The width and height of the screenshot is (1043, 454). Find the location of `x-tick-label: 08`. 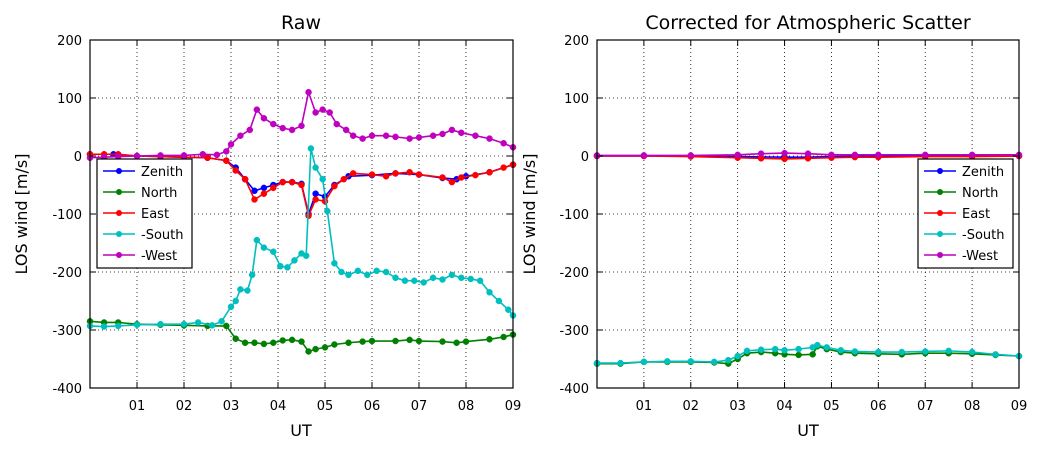

x-tick-label: 08 is located at coordinates (972, 406).